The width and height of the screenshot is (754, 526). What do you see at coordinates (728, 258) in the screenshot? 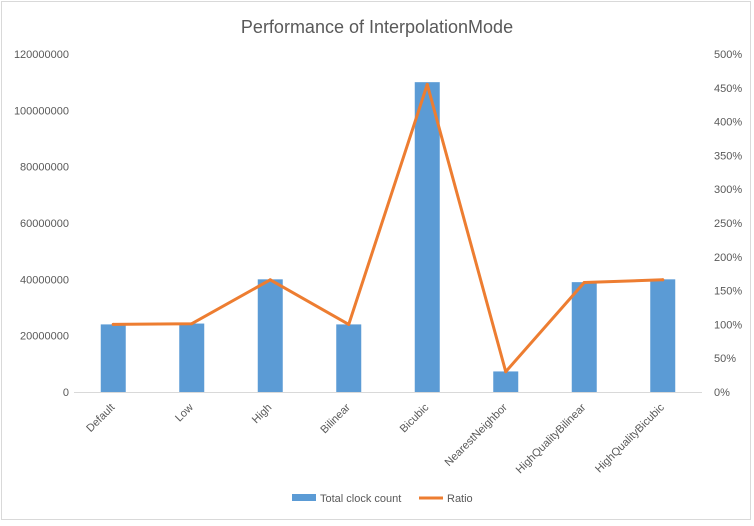
I see `y-right-tick-label: 200%` at bounding box center [728, 258].